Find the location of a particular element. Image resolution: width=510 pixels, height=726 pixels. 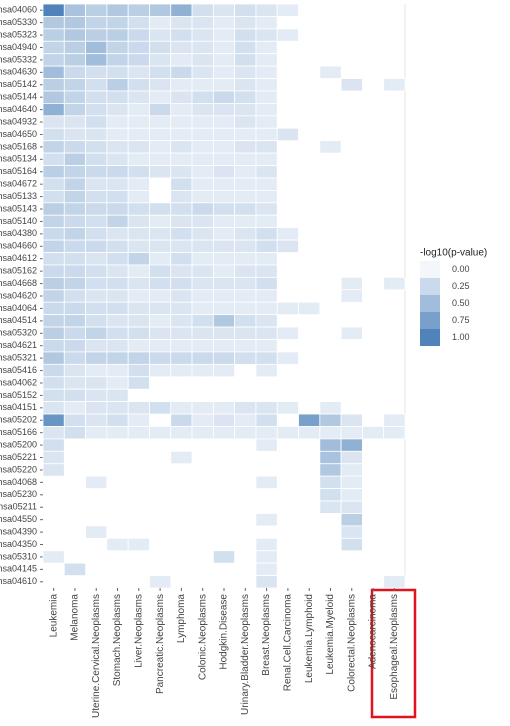

x-tick-label: Urinary.Bladder.Neoplasms is located at coordinates (245, 654).